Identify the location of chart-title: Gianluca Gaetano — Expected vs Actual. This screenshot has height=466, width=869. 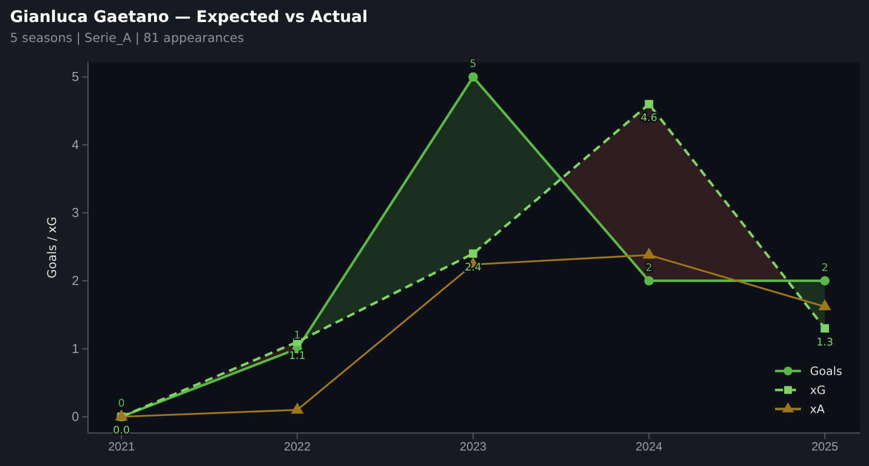
(189, 16).